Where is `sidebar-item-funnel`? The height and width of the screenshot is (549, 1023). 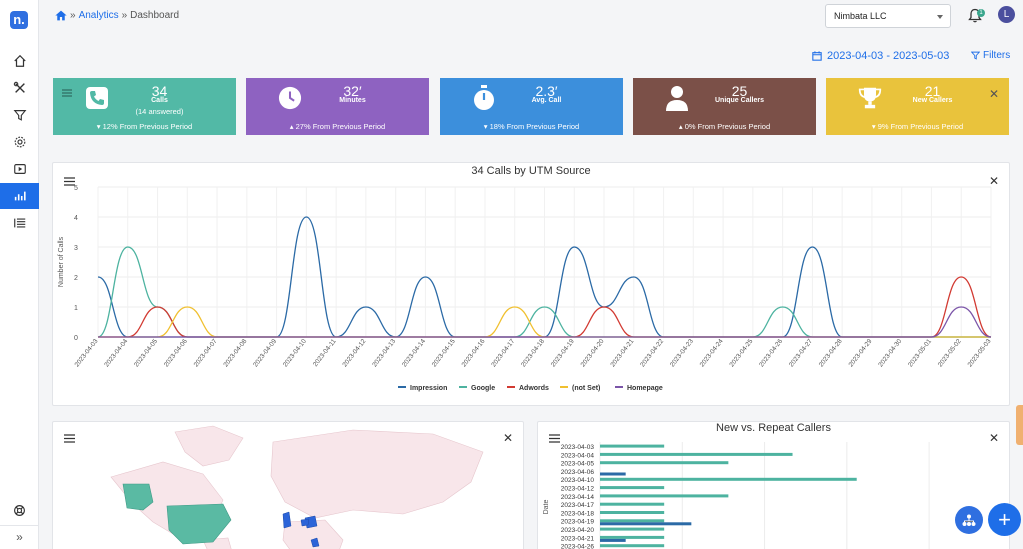 sidebar-item-funnel is located at coordinates (19, 115).